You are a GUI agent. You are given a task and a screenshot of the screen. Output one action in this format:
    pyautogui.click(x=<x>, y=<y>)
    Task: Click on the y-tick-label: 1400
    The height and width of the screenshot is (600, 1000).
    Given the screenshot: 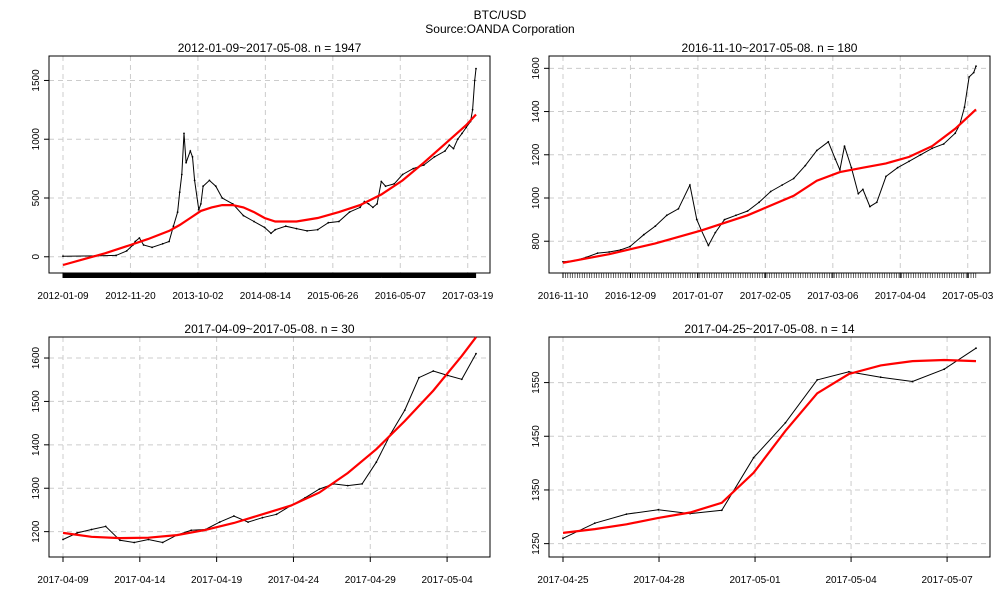 What is the action you would take?
    pyautogui.click(x=536, y=111)
    